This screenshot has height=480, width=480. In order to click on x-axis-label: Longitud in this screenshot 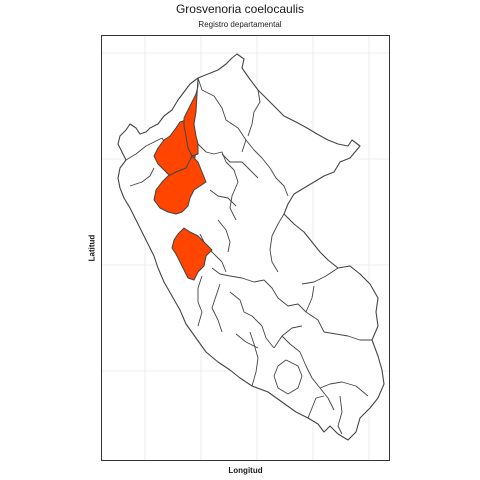, I will do `click(245, 470)`.